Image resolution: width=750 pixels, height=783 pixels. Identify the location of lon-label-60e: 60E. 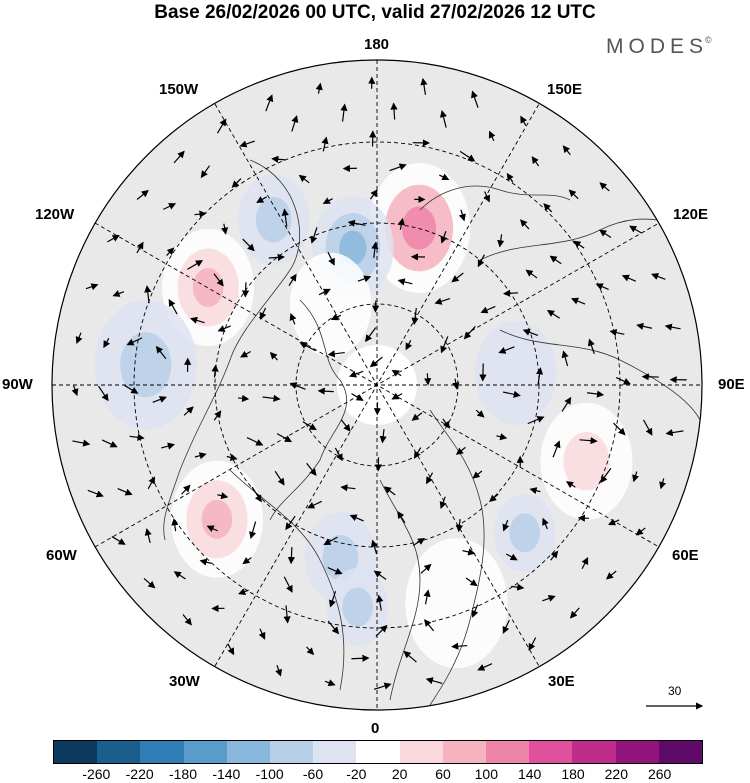
(685, 555).